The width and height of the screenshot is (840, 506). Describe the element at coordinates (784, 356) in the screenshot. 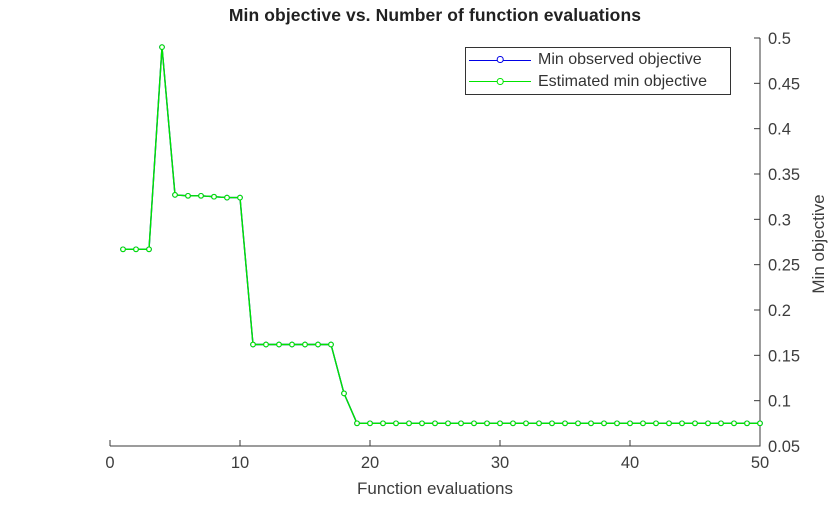

I see `y-tick-label: 0.15` at that location.